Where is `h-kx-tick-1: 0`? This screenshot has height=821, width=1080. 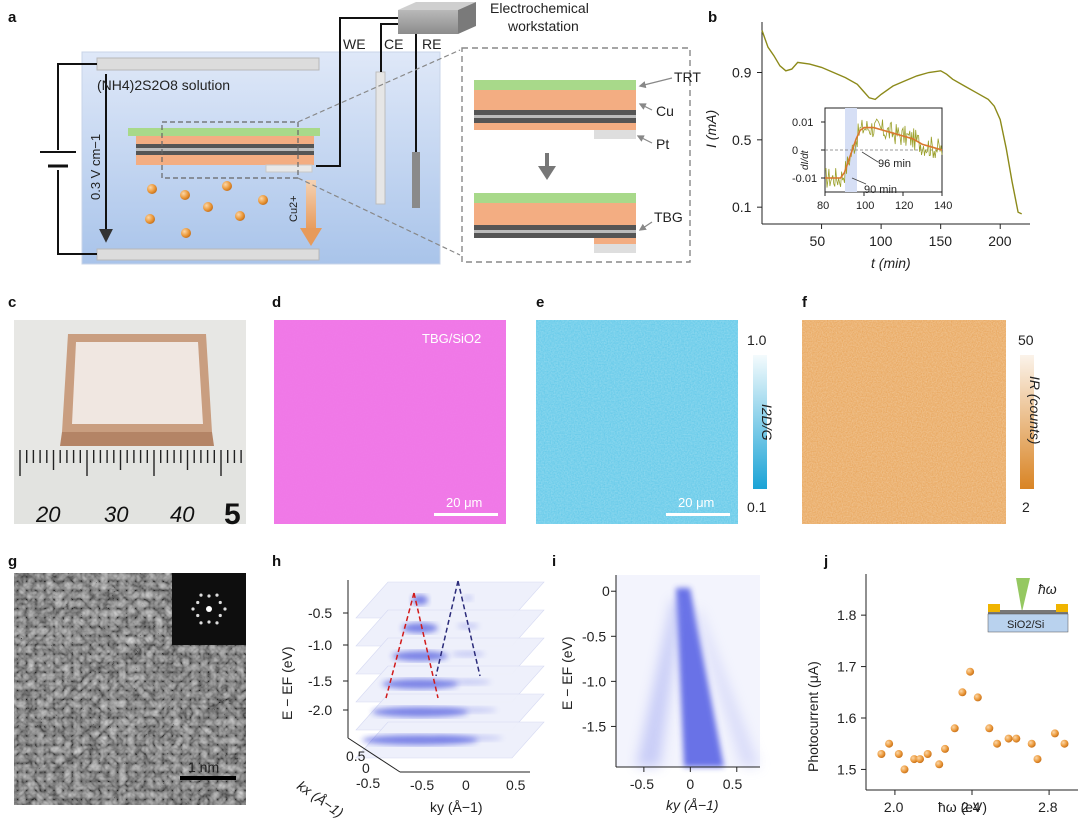
h-kx-tick-1: 0 is located at coordinates (366, 768).